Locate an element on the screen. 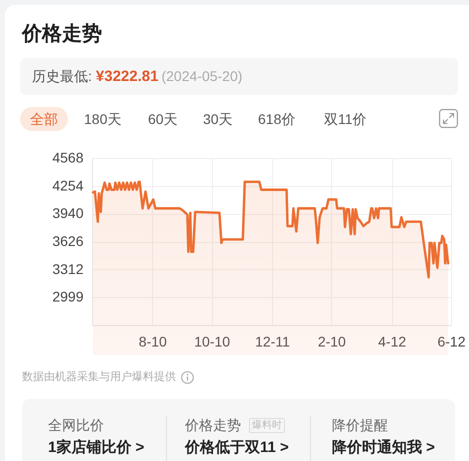 This screenshot has width=469, height=461. text: 降价提醒 is located at coordinates (360, 425).